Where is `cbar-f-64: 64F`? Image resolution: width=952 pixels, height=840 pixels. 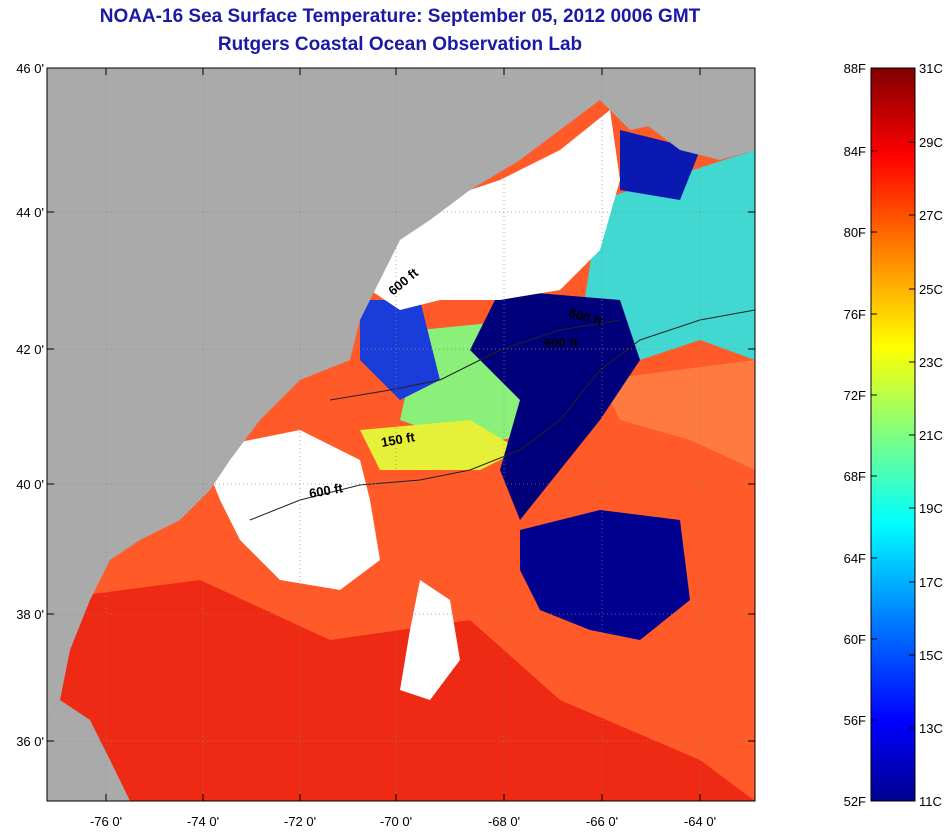
cbar-f-64: 64F is located at coordinates (855, 558).